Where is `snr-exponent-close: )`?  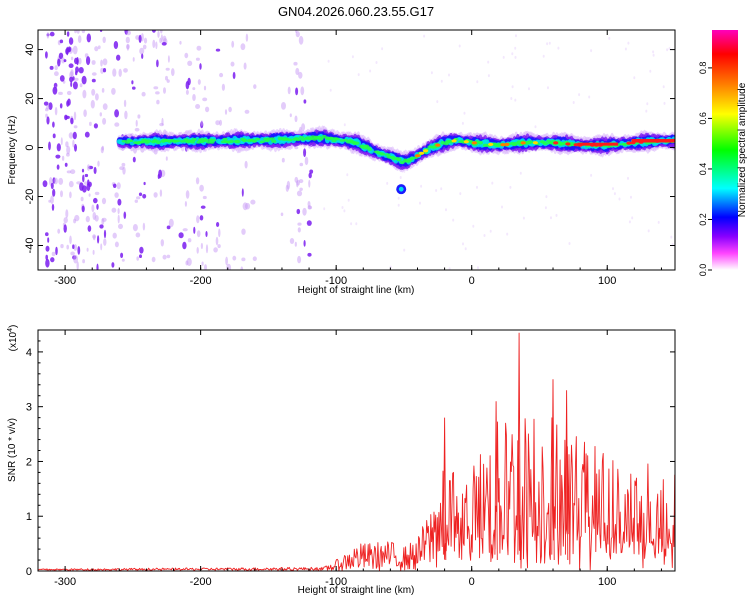 snr-exponent-close: ) is located at coordinates (13, 326).